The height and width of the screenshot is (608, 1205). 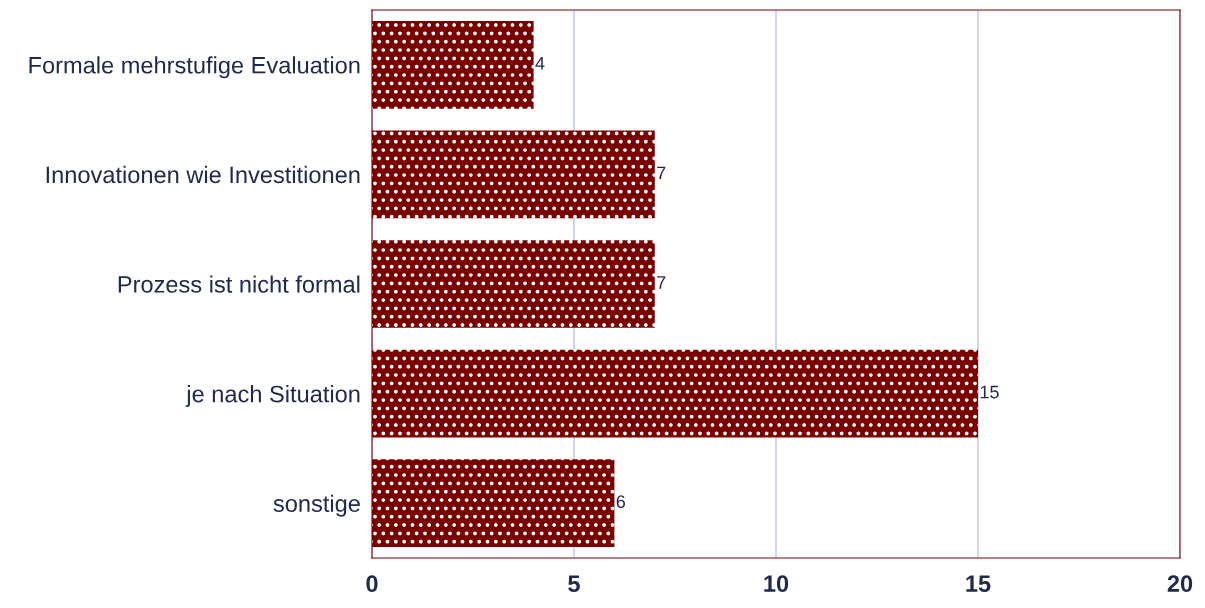 What do you see at coordinates (372, 584) in the screenshot?
I see `x-tick-label: 0` at bounding box center [372, 584].